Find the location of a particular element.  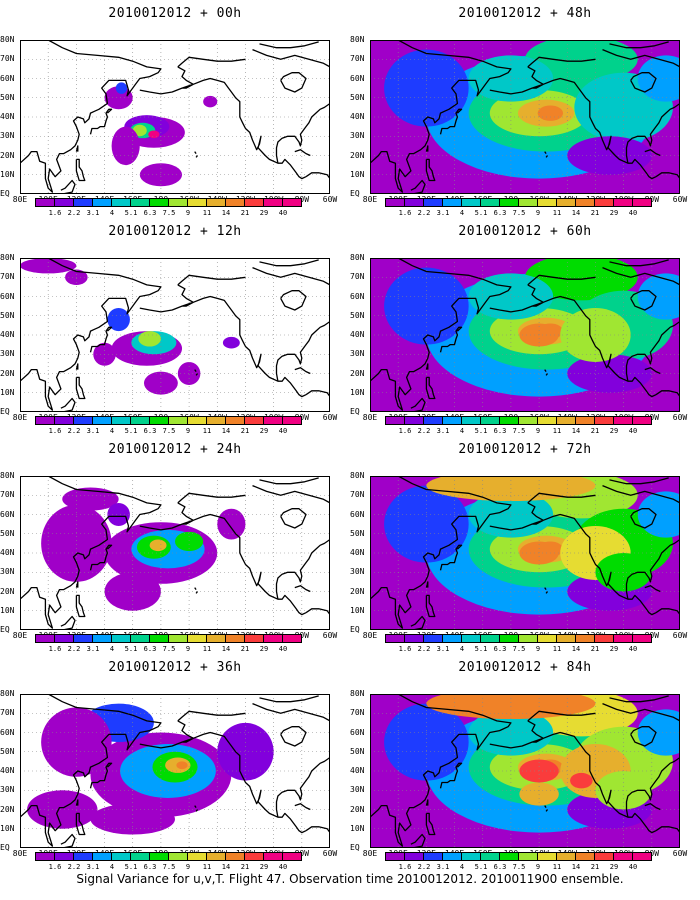

panel-title: 2010012012 + 12h is located at coordinates (175, 231).